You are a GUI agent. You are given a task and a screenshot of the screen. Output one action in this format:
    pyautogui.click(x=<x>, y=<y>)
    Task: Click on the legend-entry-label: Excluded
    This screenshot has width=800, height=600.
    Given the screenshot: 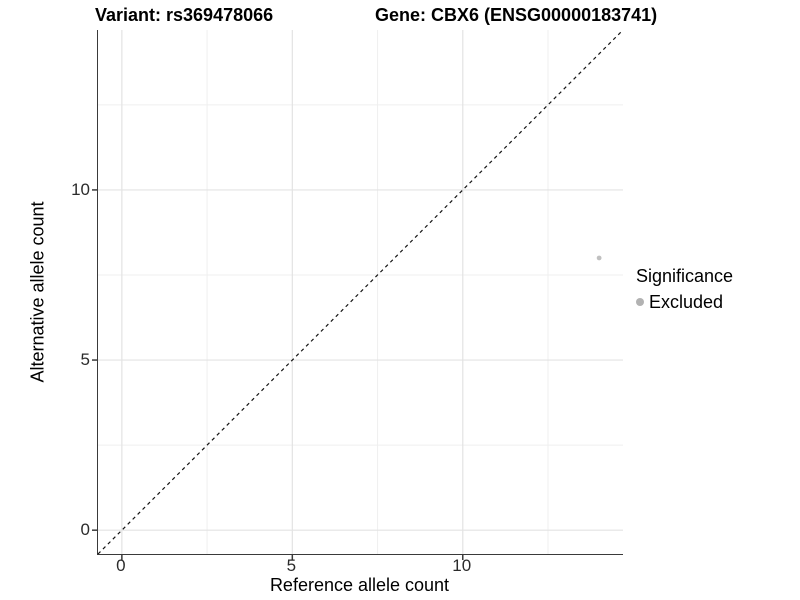 What is the action you would take?
    pyautogui.click(x=686, y=301)
    